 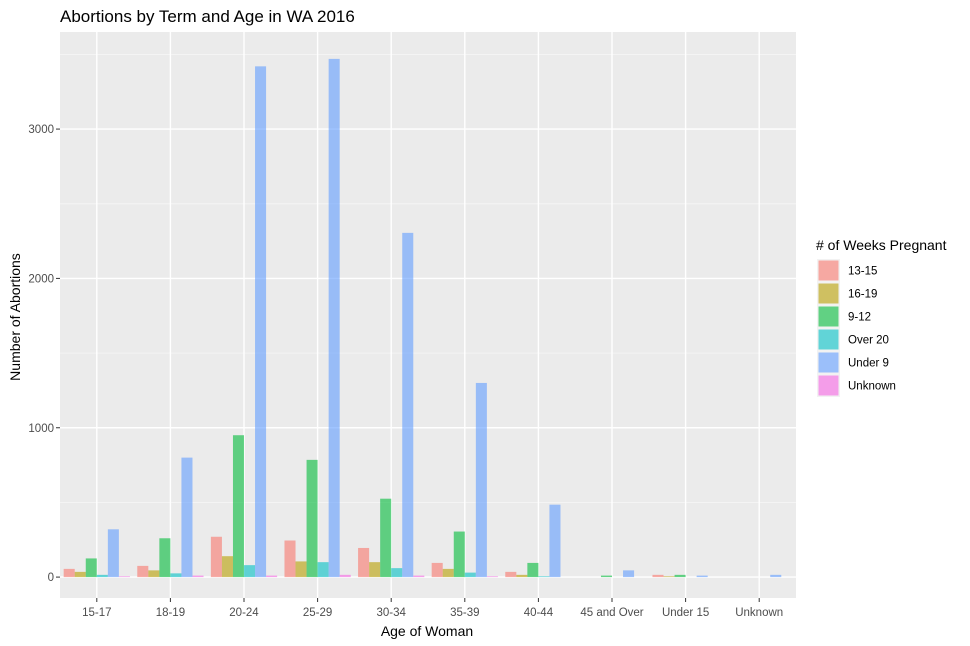 I want to click on bar-under-9-45-and-over, so click(x=629, y=574).